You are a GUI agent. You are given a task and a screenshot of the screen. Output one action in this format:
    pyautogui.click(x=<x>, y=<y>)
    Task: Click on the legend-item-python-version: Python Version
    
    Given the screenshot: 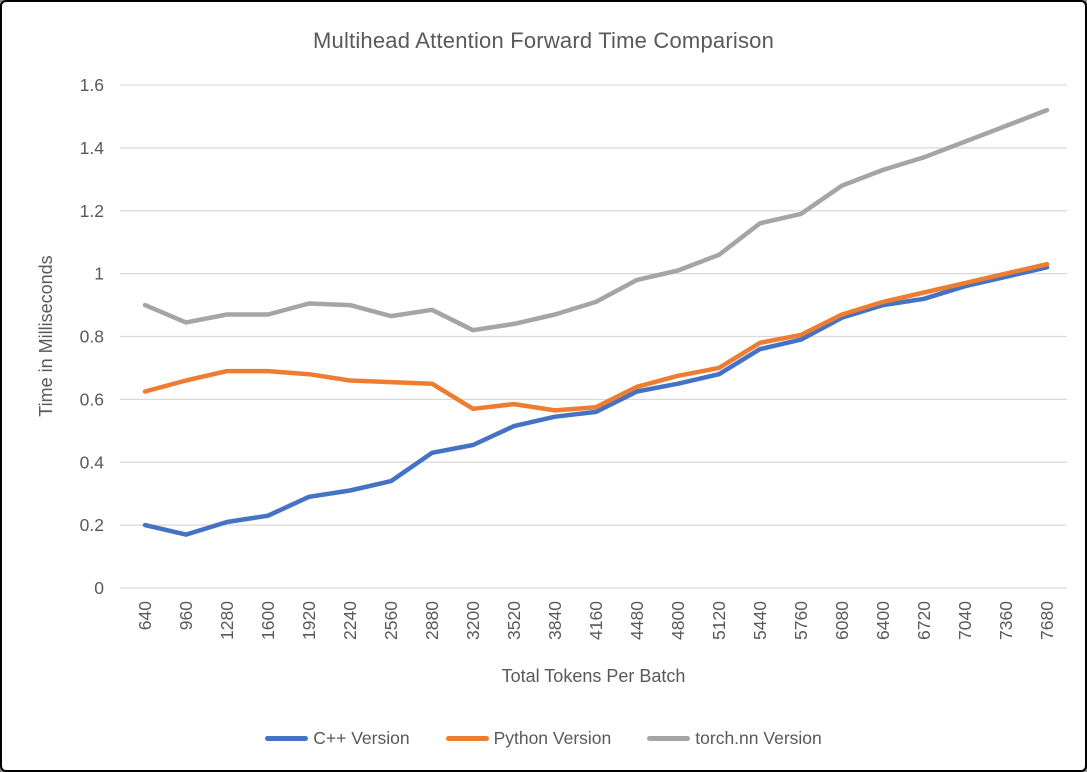 What is the action you would take?
    pyautogui.click(x=528, y=738)
    